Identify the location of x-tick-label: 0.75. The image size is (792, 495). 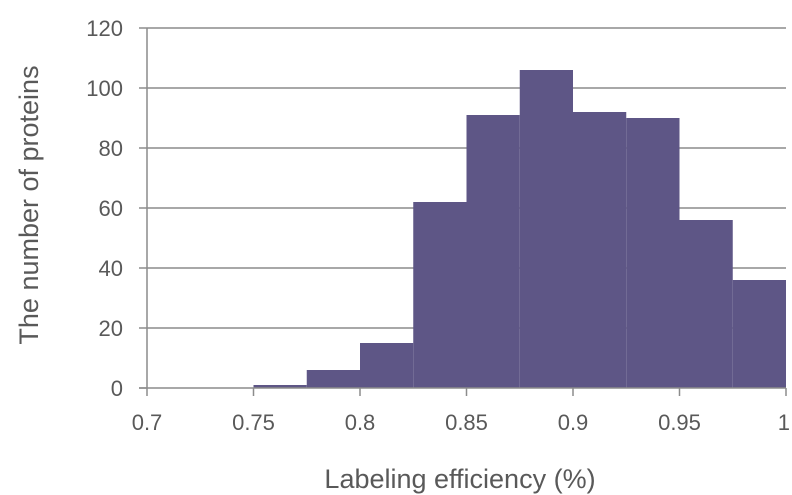
(253, 422).